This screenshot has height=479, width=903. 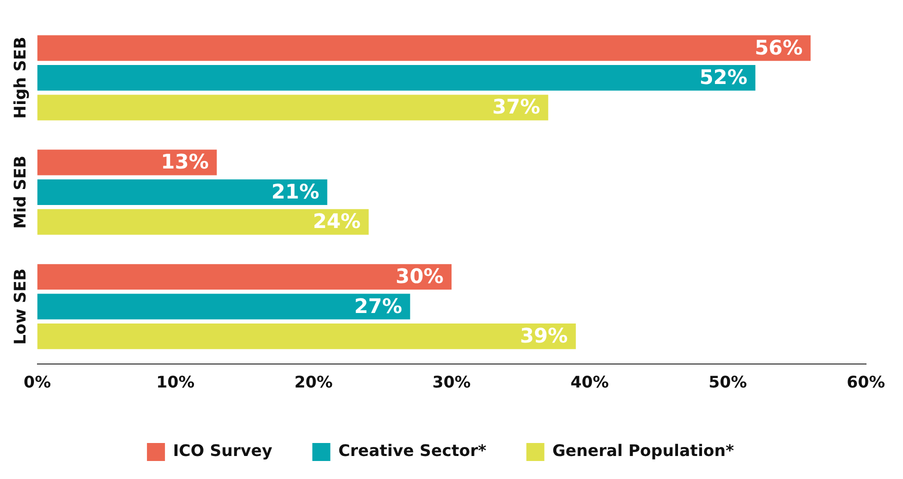 I want to click on x-tick-label: 50%, so click(x=727, y=382).